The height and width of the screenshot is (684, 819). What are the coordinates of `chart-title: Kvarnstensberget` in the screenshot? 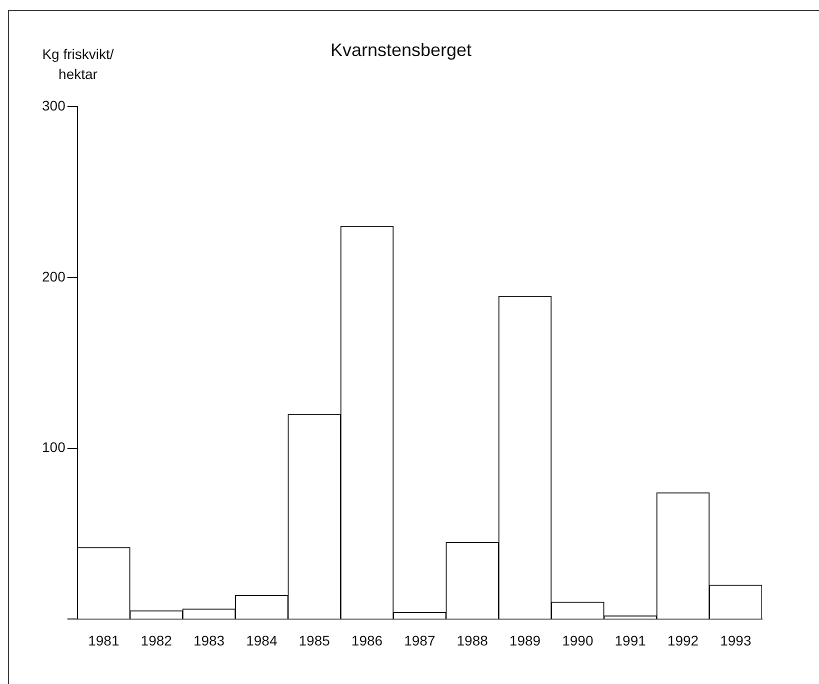 It's located at (401, 50).